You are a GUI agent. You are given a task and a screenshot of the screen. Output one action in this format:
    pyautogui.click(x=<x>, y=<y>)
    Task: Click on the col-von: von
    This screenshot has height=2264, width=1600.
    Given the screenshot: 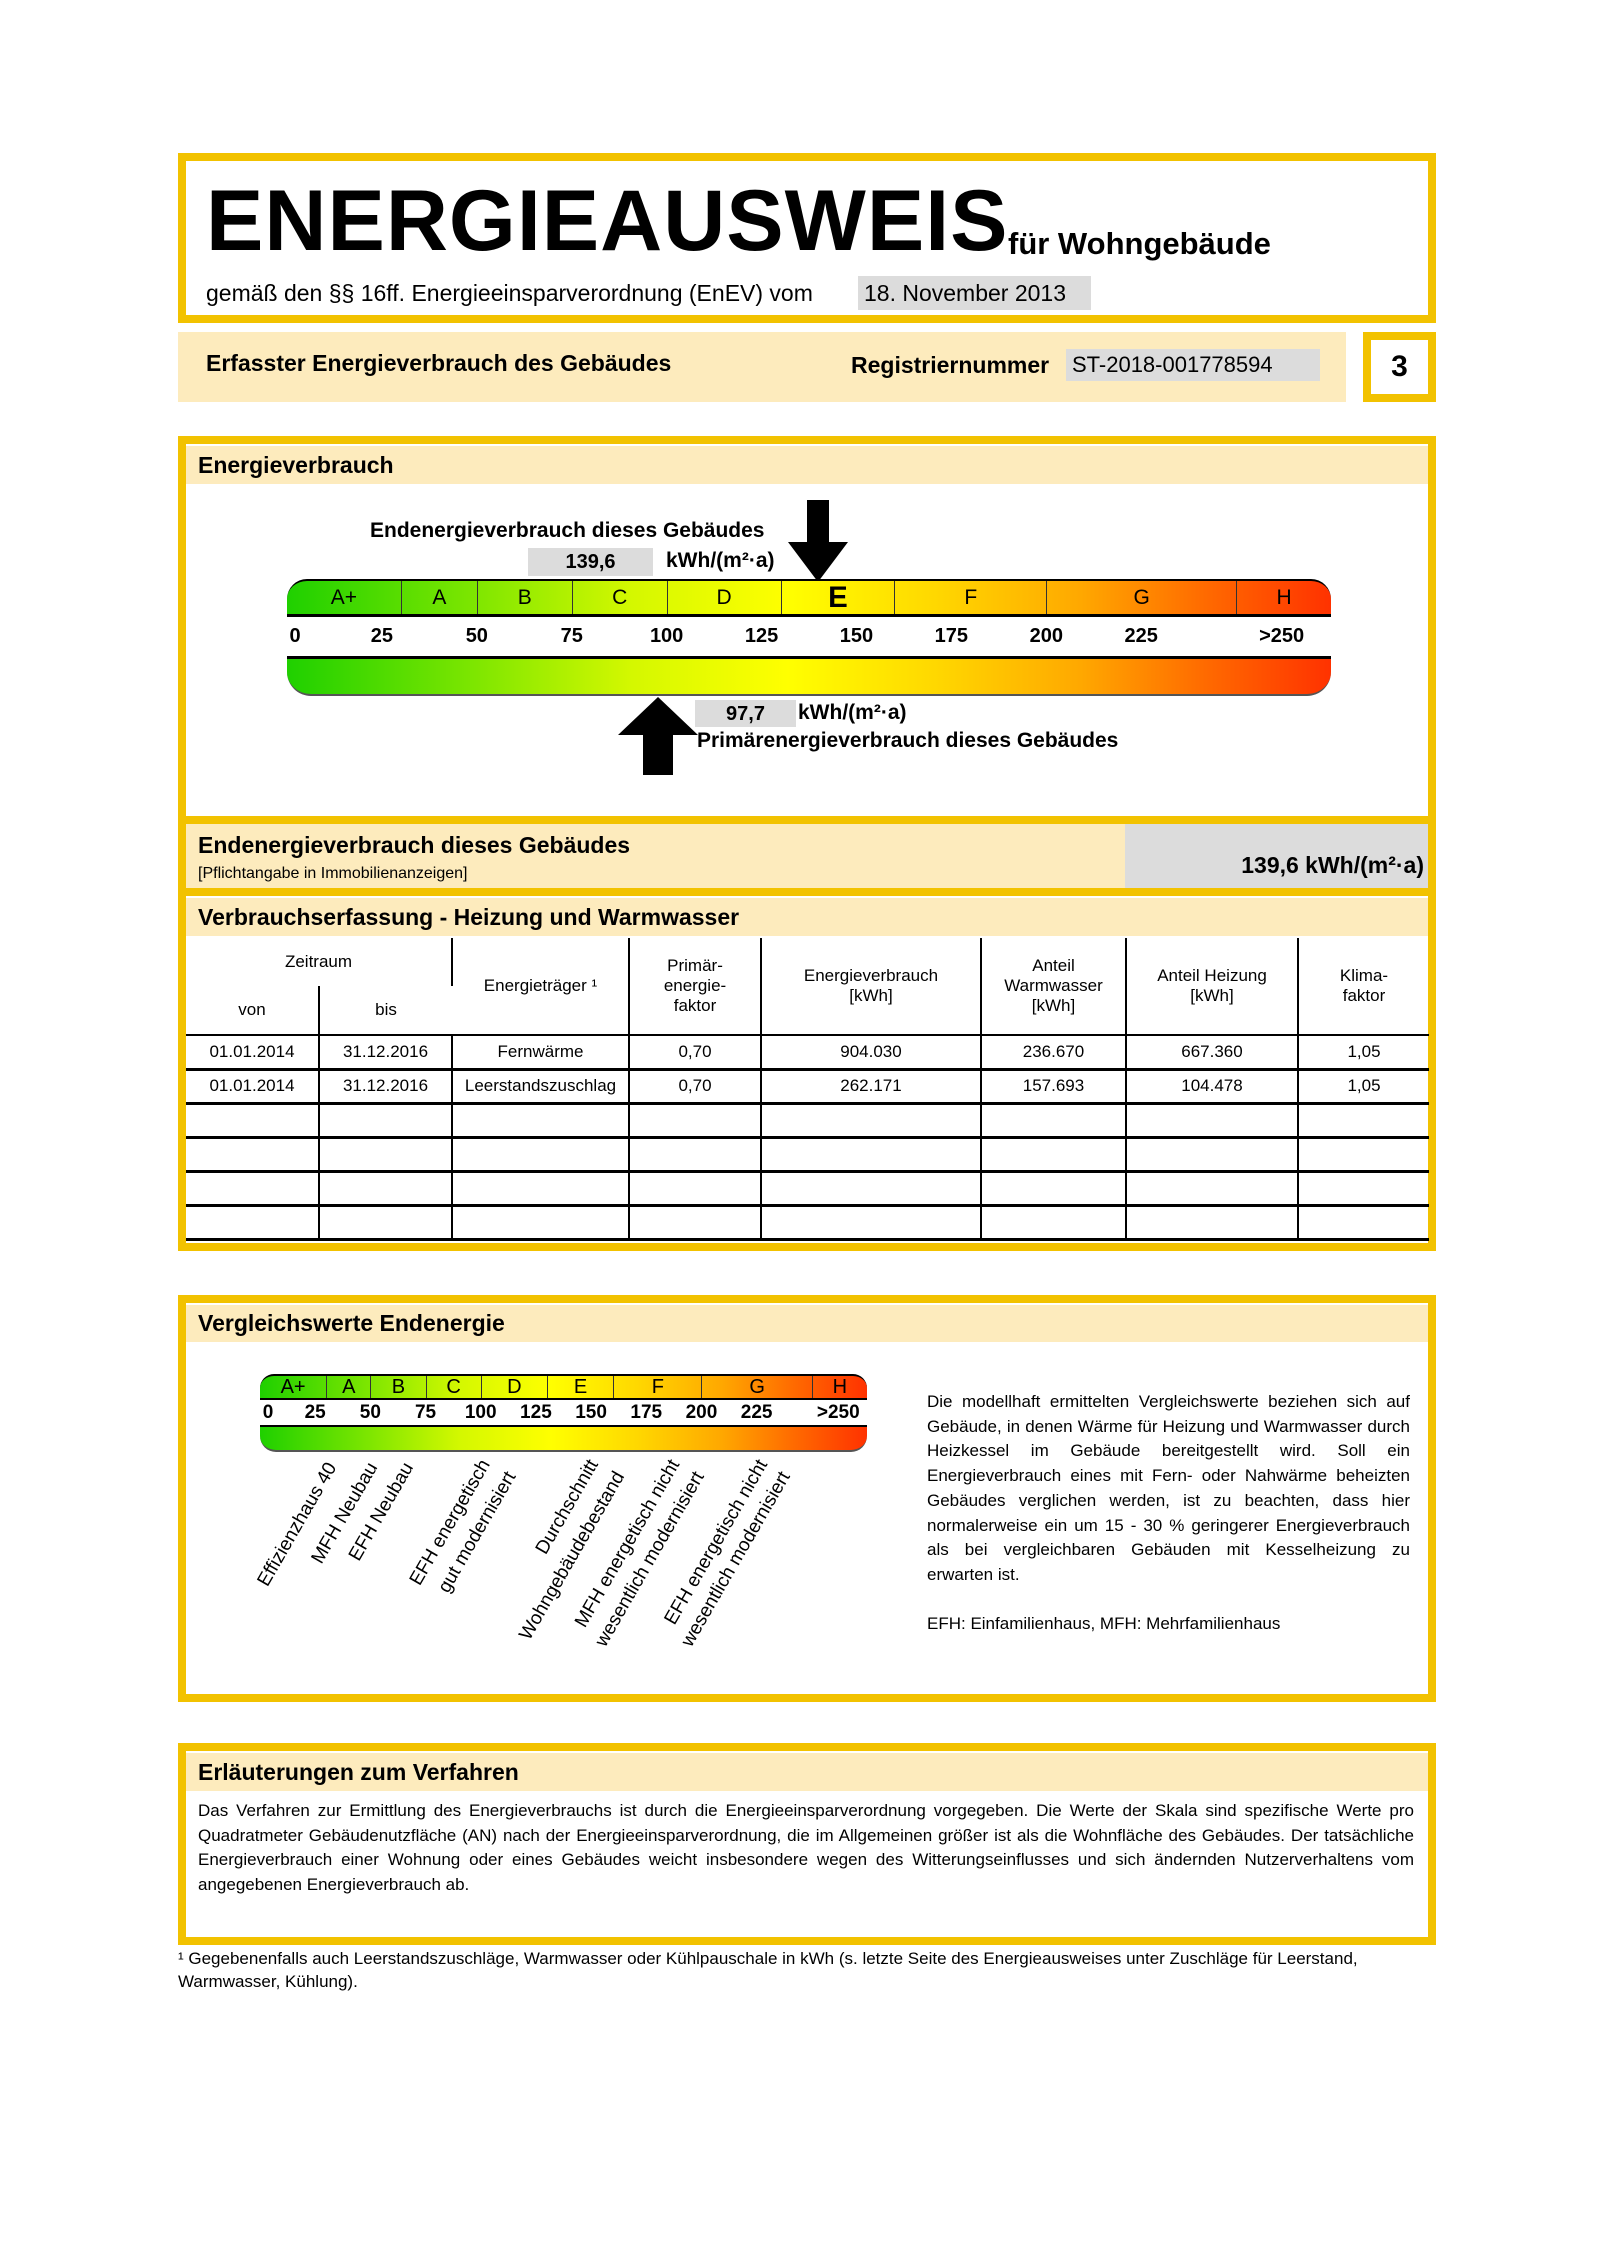 What is the action you would take?
    pyautogui.click(x=253, y=1010)
    